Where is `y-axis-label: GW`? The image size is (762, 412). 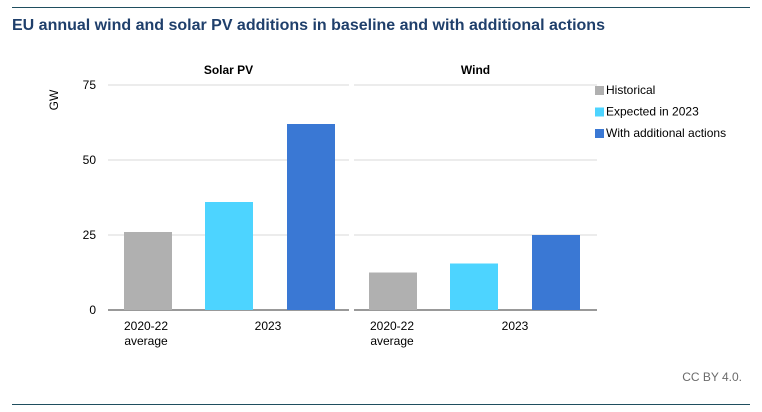
y-axis-label: GW is located at coordinates (54, 99).